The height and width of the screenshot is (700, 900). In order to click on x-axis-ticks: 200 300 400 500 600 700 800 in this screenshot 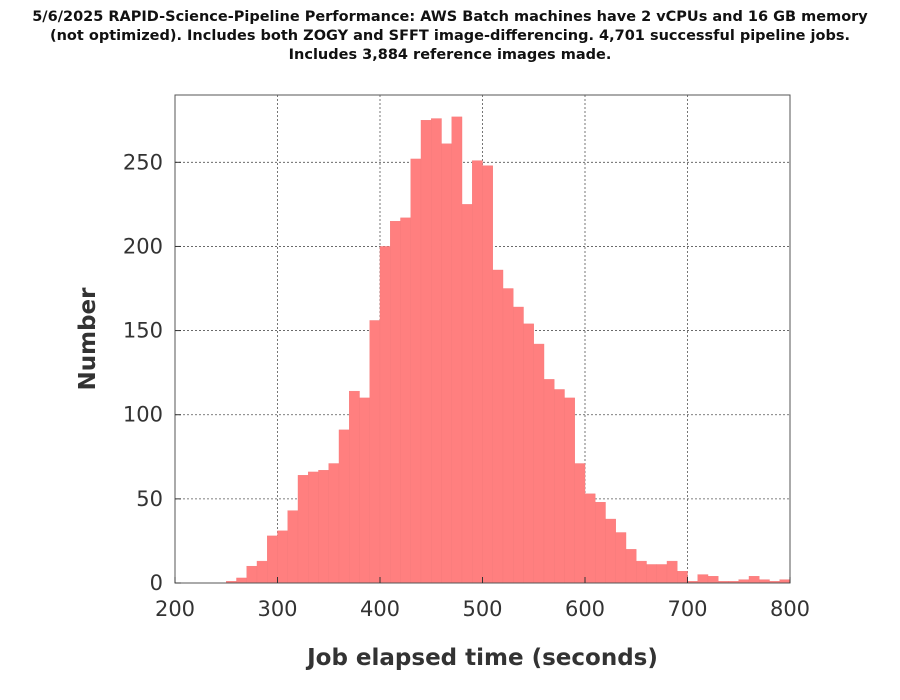, I will do `click(482, 599)`.